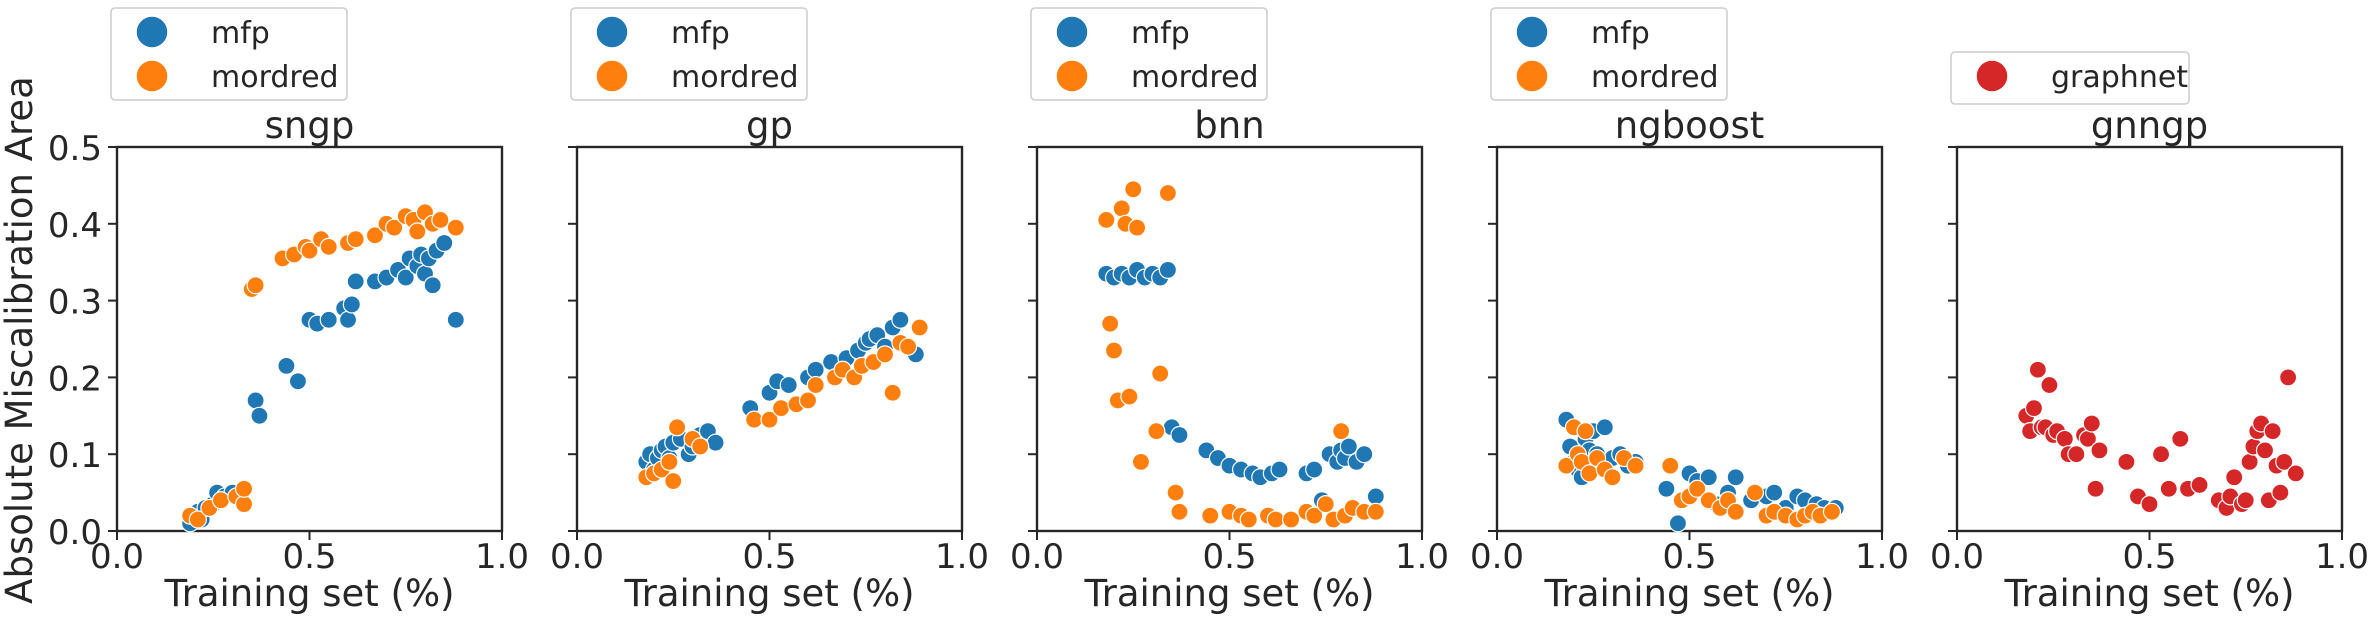 The height and width of the screenshot is (621, 2375). What do you see at coordinates (1992, 76) in the screenshot?
I see `legend-marker-graphnet` at bounding box center [1992, 76].